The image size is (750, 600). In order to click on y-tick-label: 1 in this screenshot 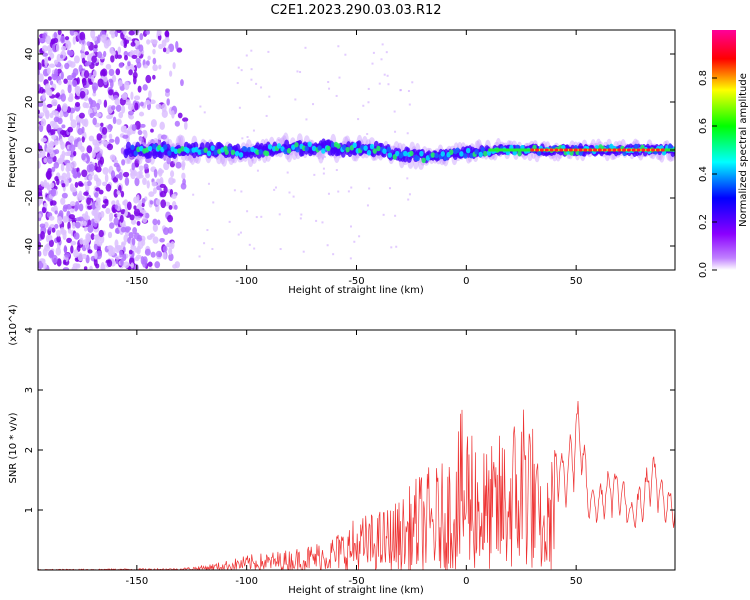, I will do `click(29, 510)`.